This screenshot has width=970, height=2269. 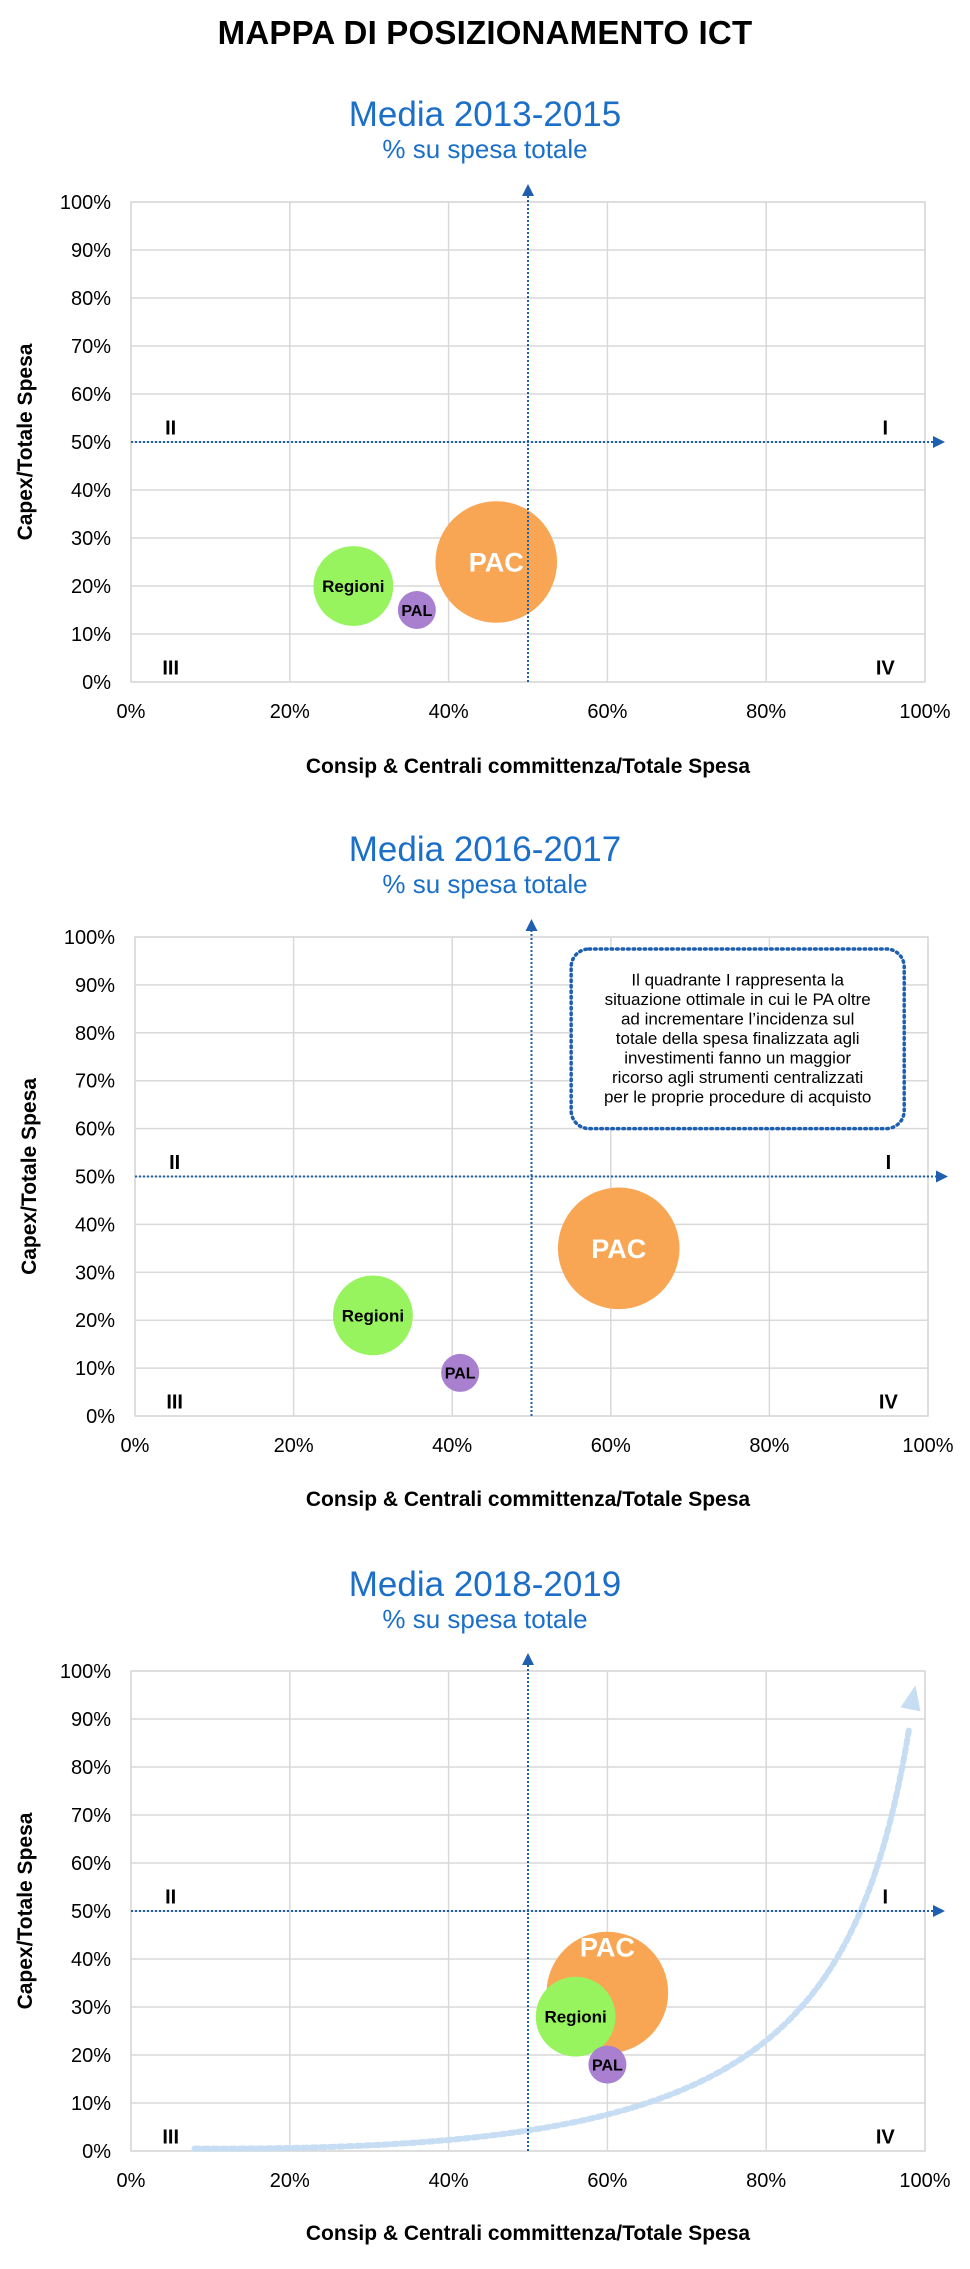 I want to click on y-tick-label: 90%, so click(x=91, y=1720).